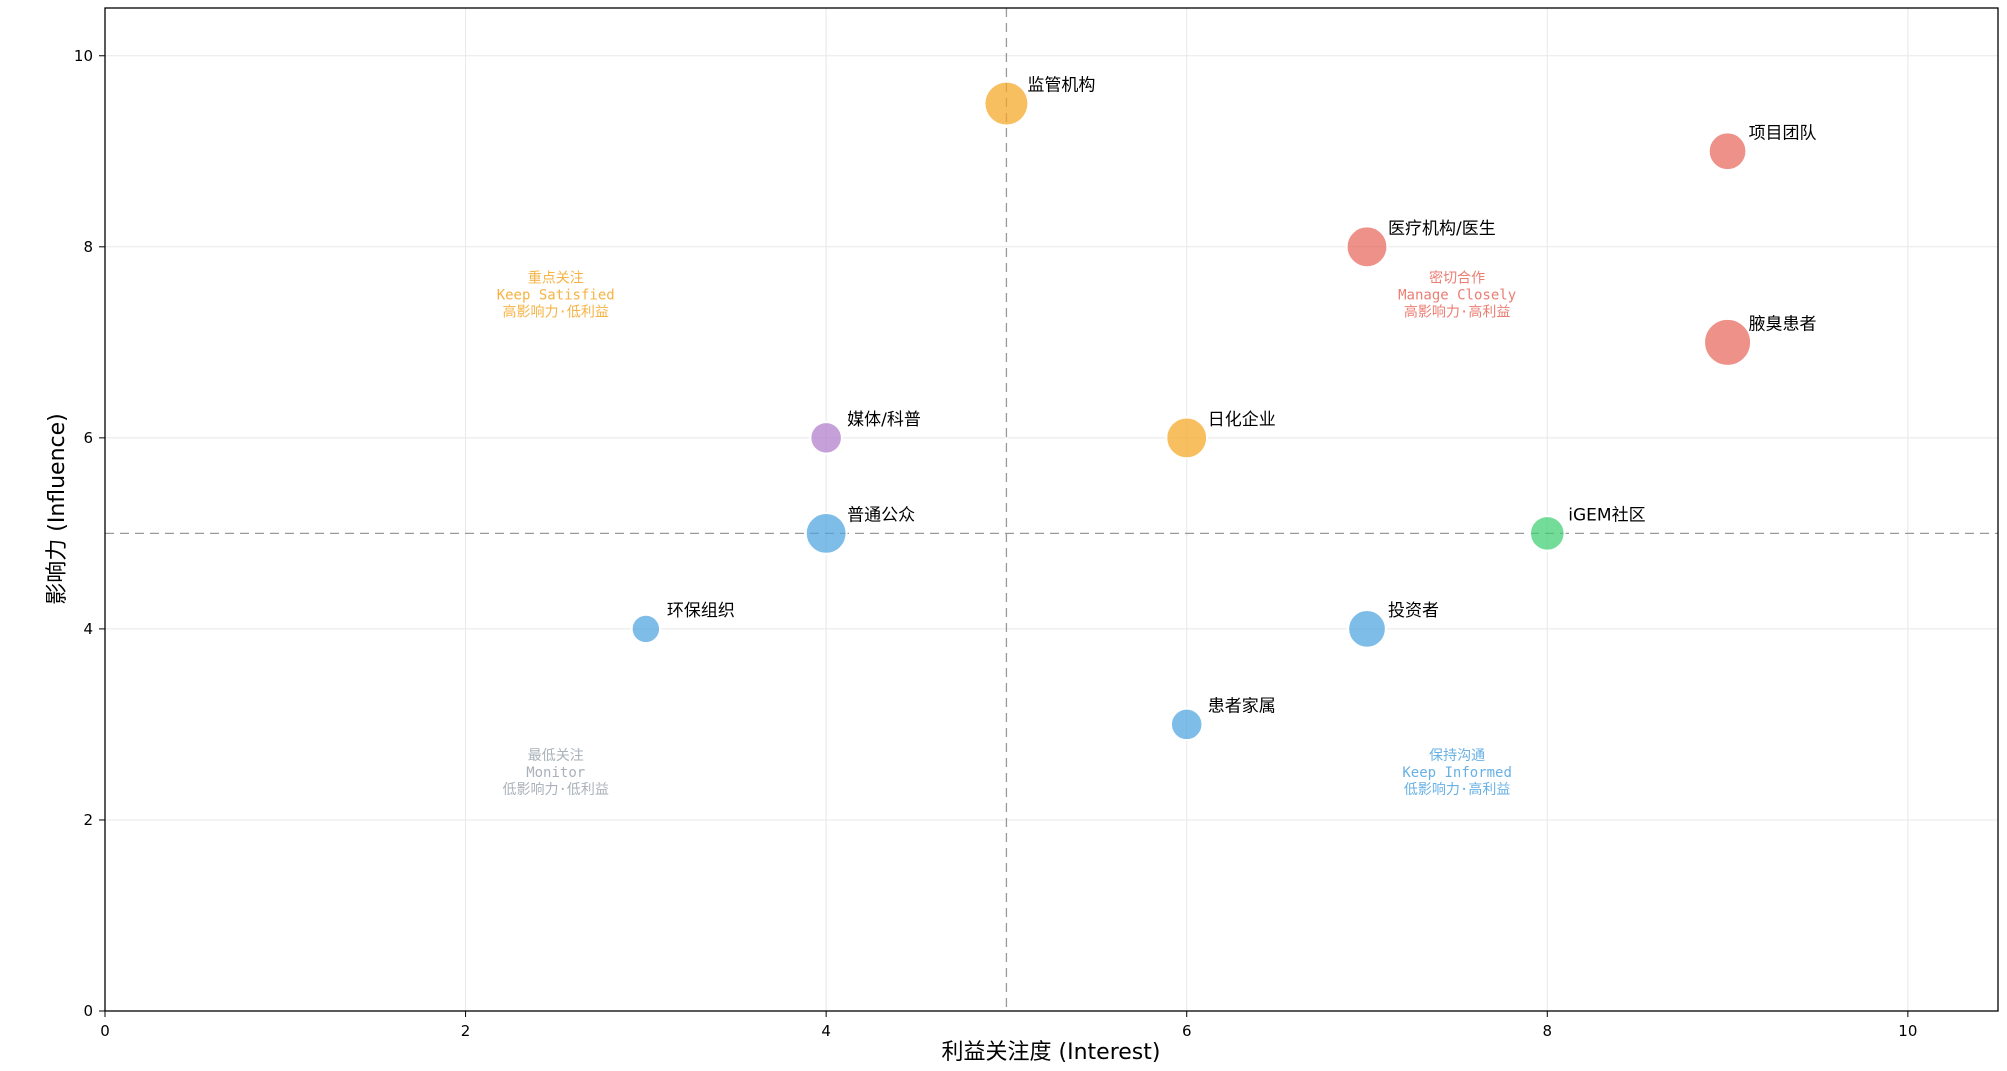  What do you see at coordinates (88, 438) in the screenshot?
I see `y-tick-label: 6` at bounding box center [88, 438].